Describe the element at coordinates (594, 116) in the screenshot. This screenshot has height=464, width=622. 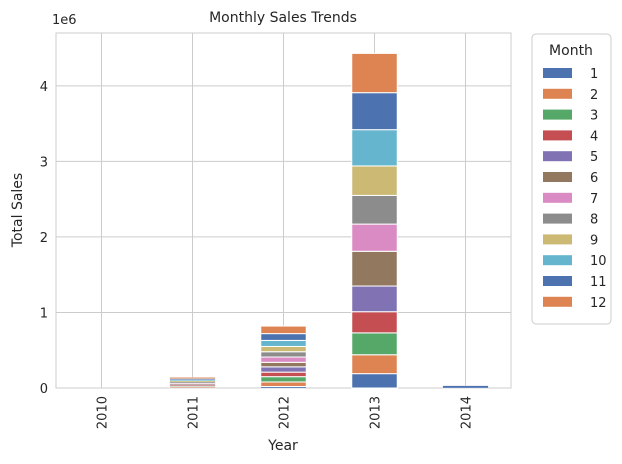
I see `legend-label: 3` at that location.